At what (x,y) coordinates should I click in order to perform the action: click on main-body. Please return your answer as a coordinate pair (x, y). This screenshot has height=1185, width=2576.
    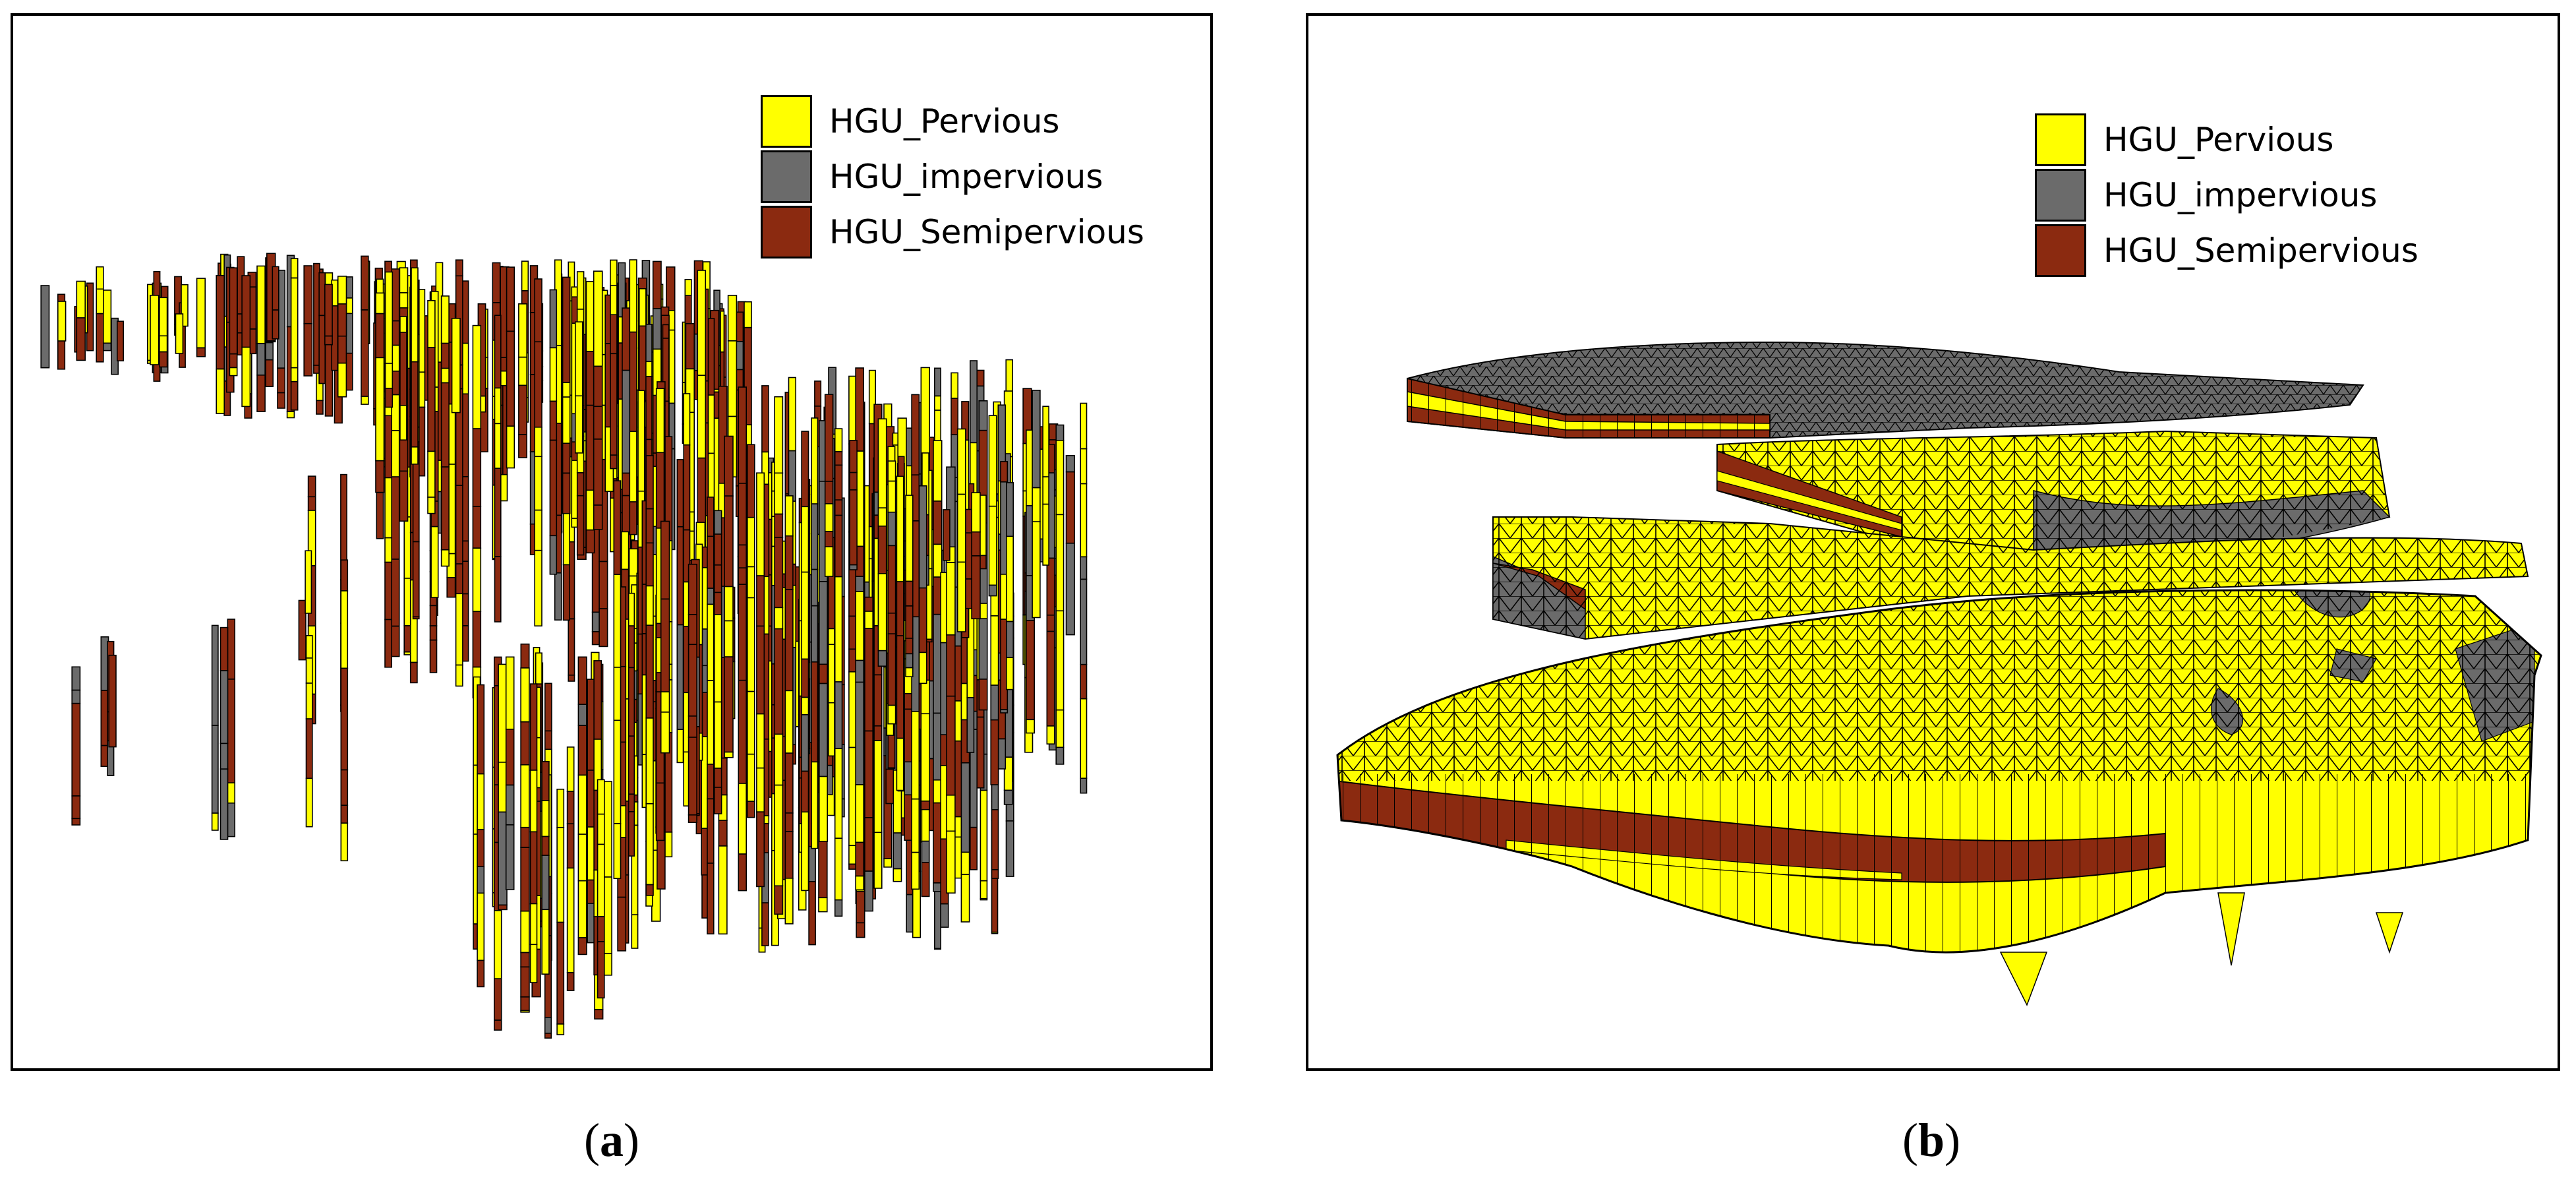
    Looking at the image, I should click on (1939, 772).